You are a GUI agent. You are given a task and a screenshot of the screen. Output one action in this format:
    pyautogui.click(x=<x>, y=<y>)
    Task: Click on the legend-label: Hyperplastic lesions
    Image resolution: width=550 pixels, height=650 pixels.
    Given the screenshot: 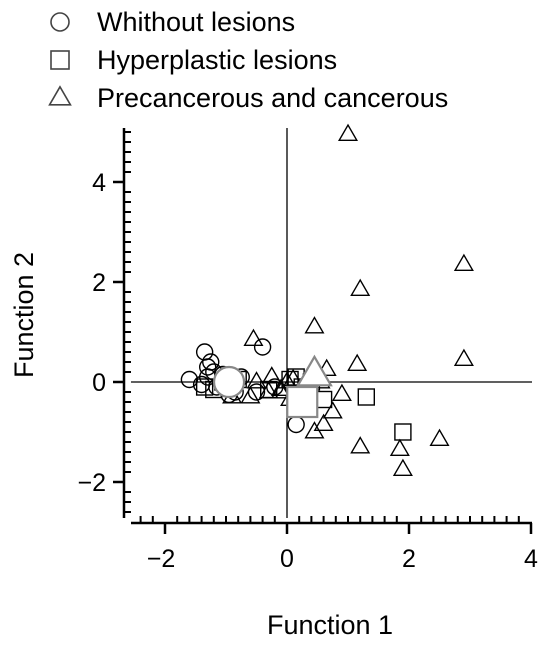 What is the action you would take?
    pyautogui.click(x=217, y=60)
    